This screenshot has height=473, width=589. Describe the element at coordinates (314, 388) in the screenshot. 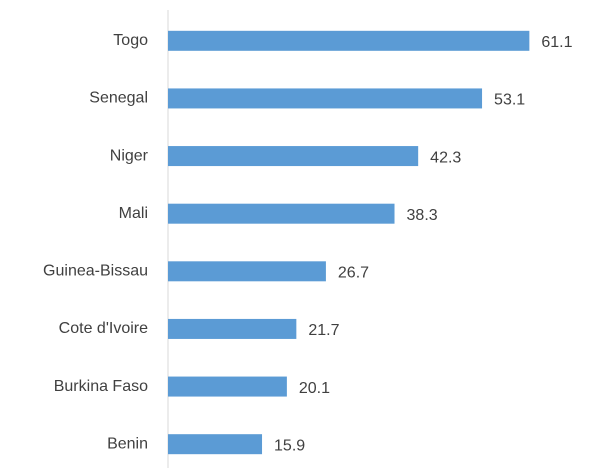

I see `data-label: 20.1` at that location.